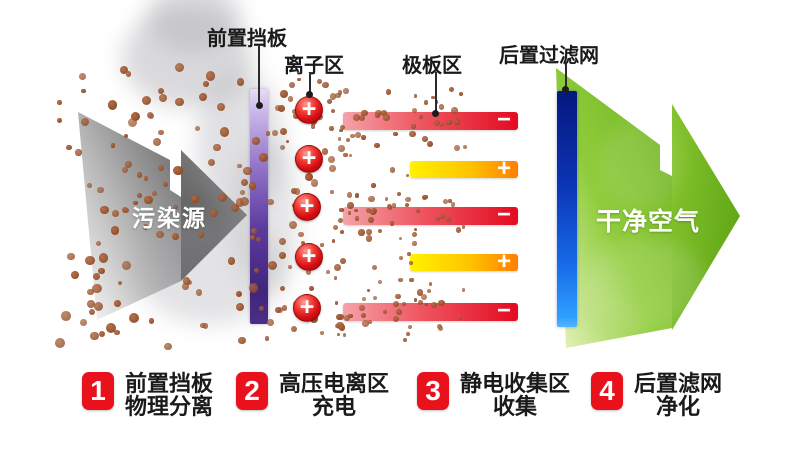 The height and width of the screenshot is (452, 808). I want to click on clean-air-label: 干净空气, so click(648, 222).